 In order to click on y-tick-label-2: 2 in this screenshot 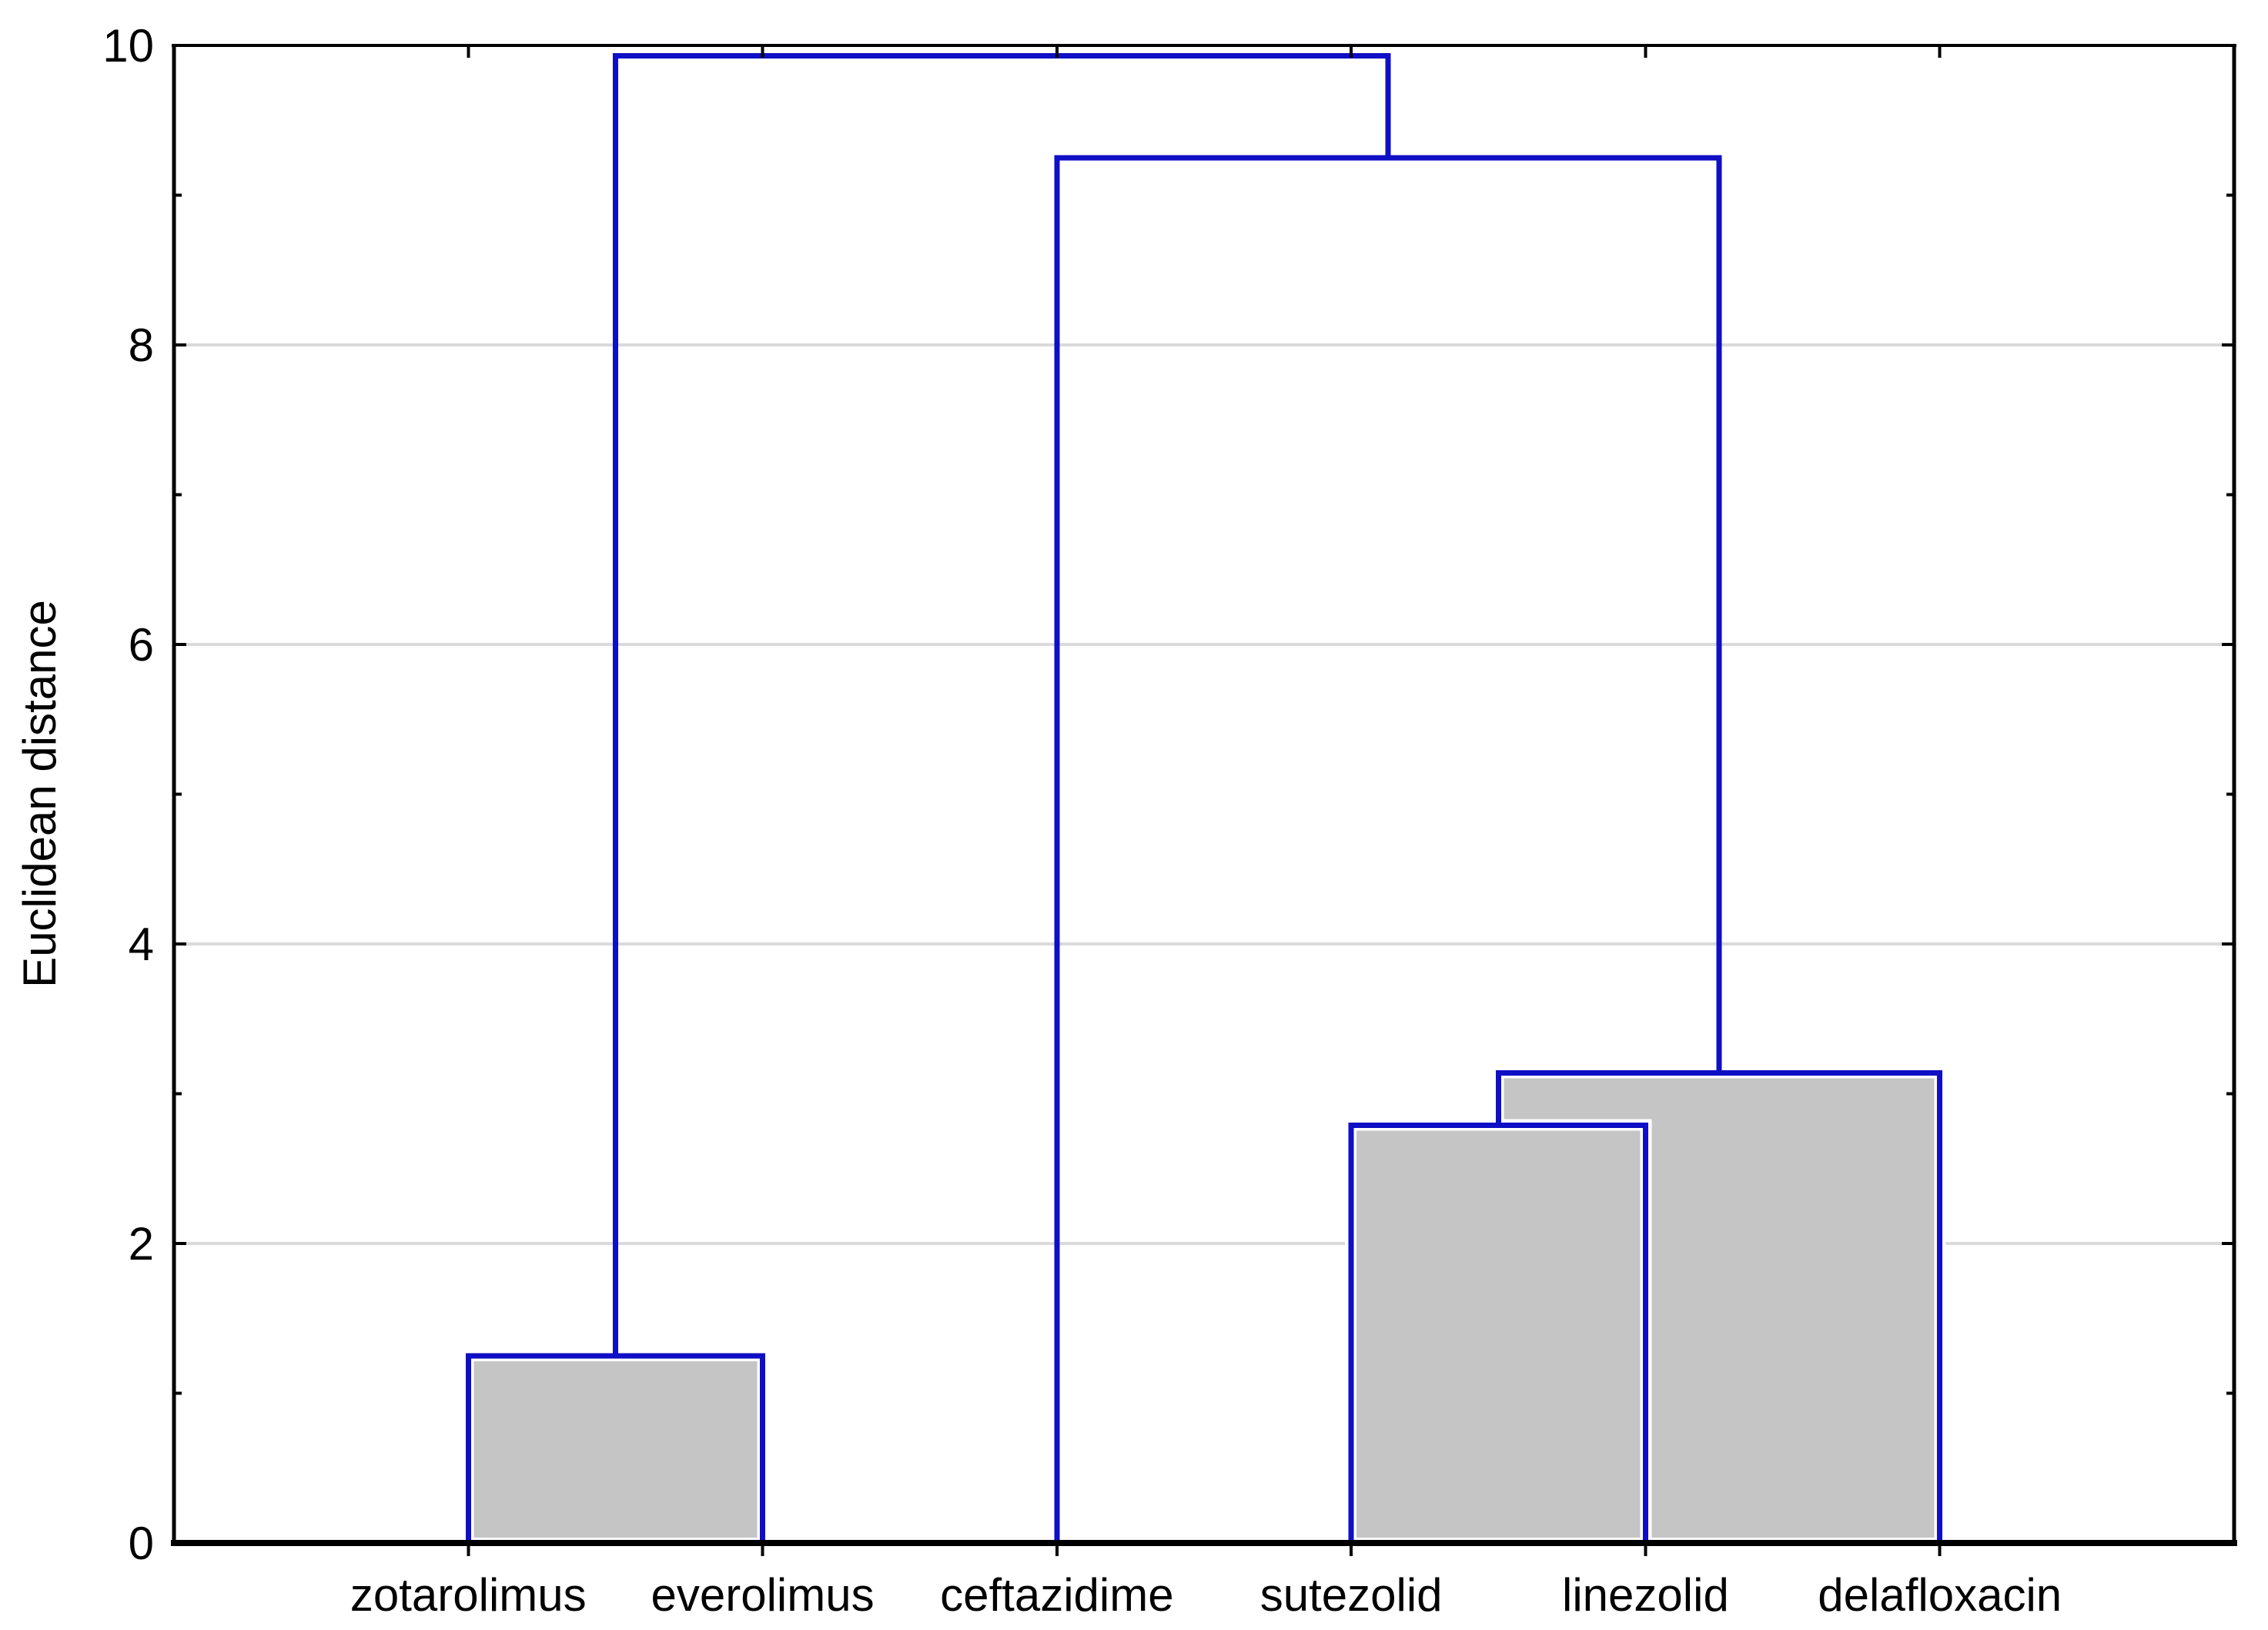, I will do `click(141, 1244)`.